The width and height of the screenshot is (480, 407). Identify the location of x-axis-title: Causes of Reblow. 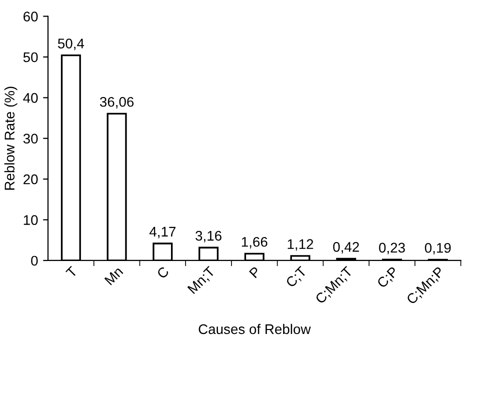
(254, 329).